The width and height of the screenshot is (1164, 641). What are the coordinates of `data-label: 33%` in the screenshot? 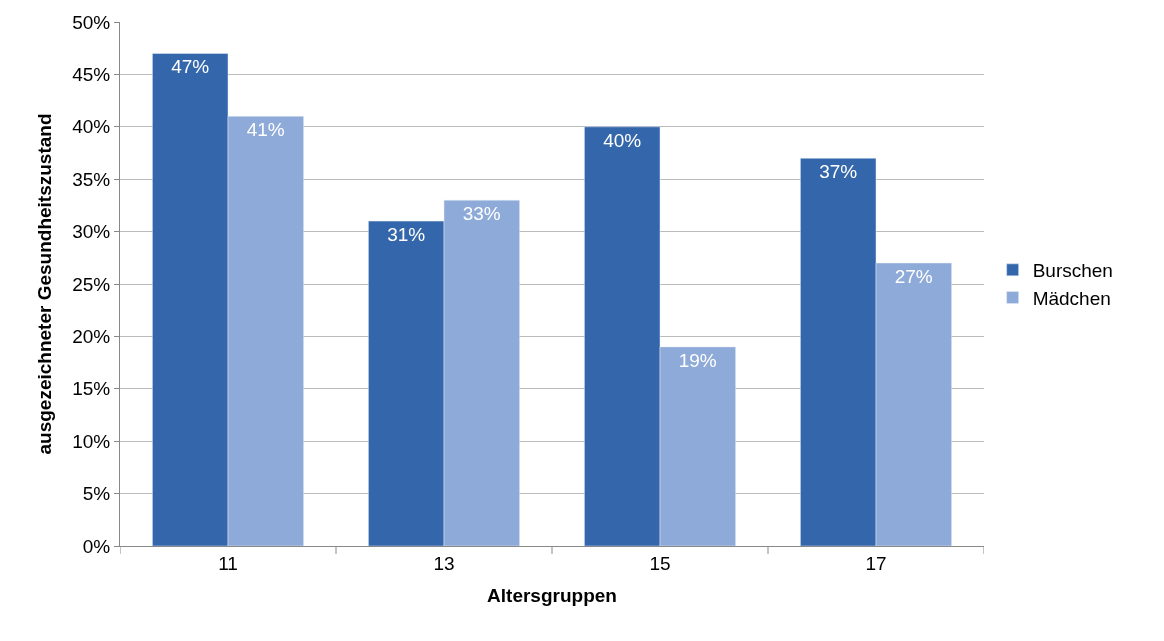 It's located at (481, 214).